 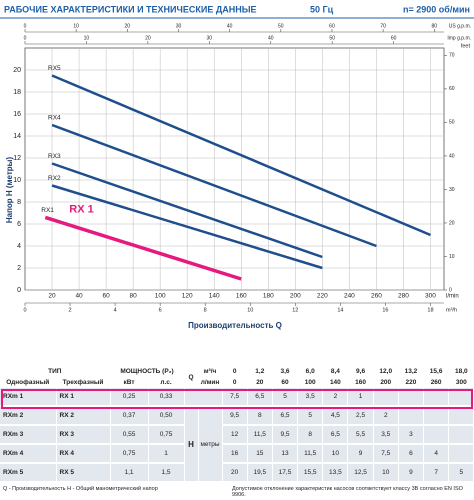 What do you see at coordinates (166, 454) in the screenshot?
I see `power-hp: 1` at bounding box center [166, 454].